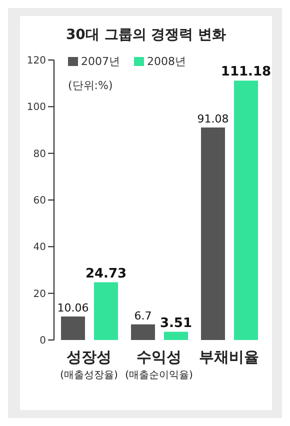 The width and height of the screenshot is (290, 426). Describe the element at coordinates (39, 294) in the screenshot. I see `y-tick-label: 20` at that location.